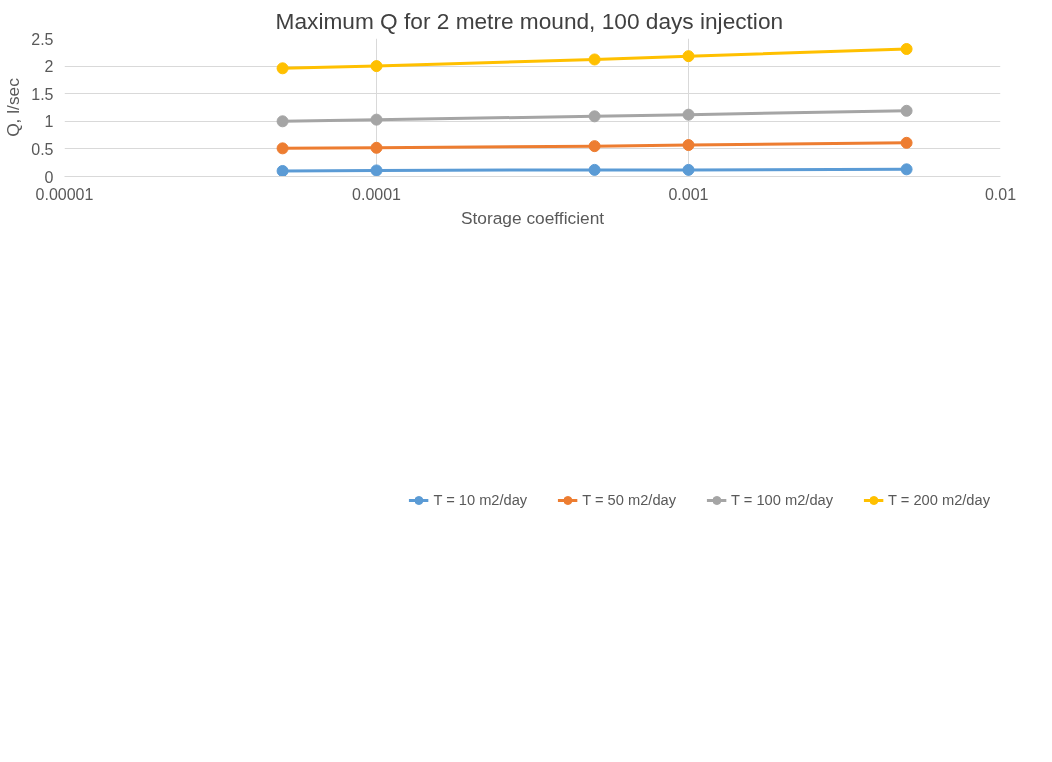 Image resolution: width=1052 pixels, height=762 pixels. Describe the element at coordinates (42, 94) in the screenshot. I see `y-tick-label: 1.5` at that location.